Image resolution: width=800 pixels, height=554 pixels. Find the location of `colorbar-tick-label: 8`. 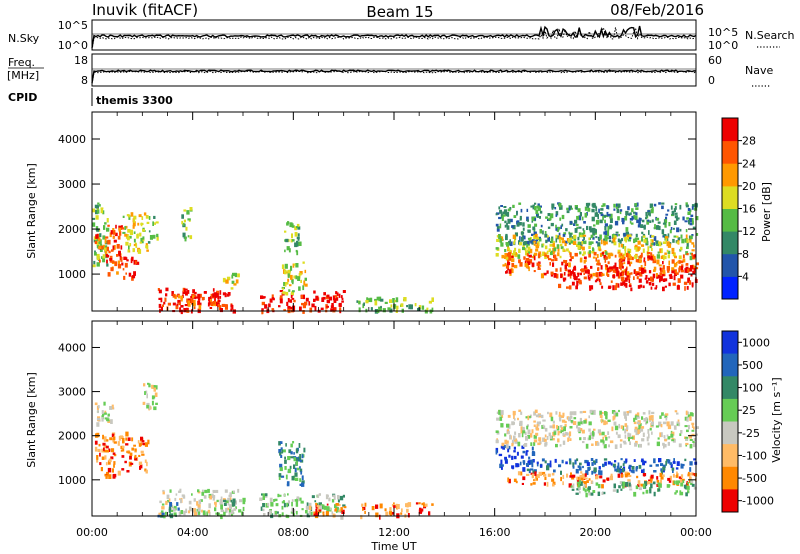

colorbar-tick-label: 8 is located at coordinates (745, 254).